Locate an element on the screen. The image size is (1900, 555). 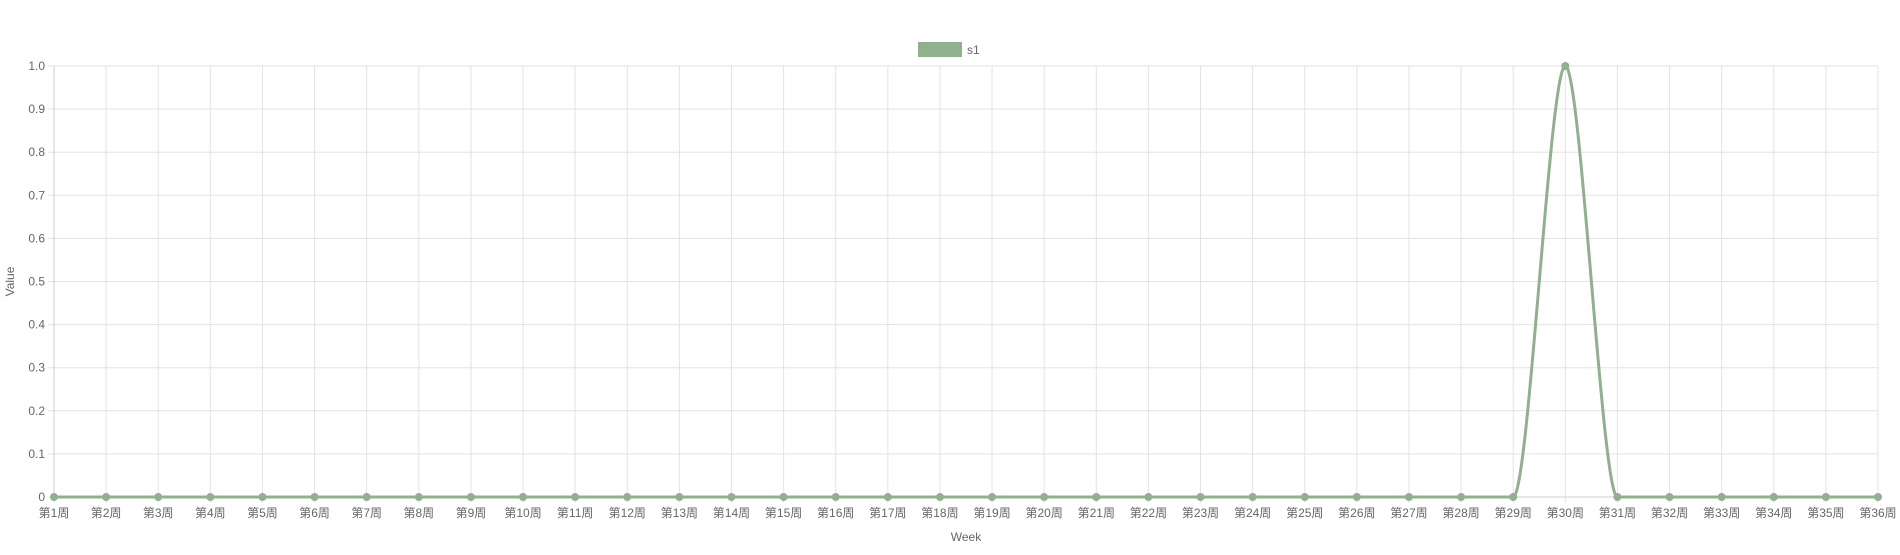
x-tick-label: 第30周 is located at coordinates (1565, 513).